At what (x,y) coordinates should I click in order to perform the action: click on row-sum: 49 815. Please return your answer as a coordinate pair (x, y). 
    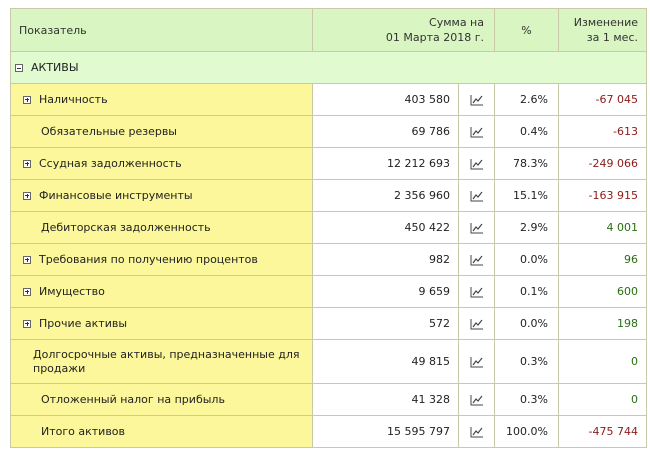
    Looking at the image, I should click on (385, 361).